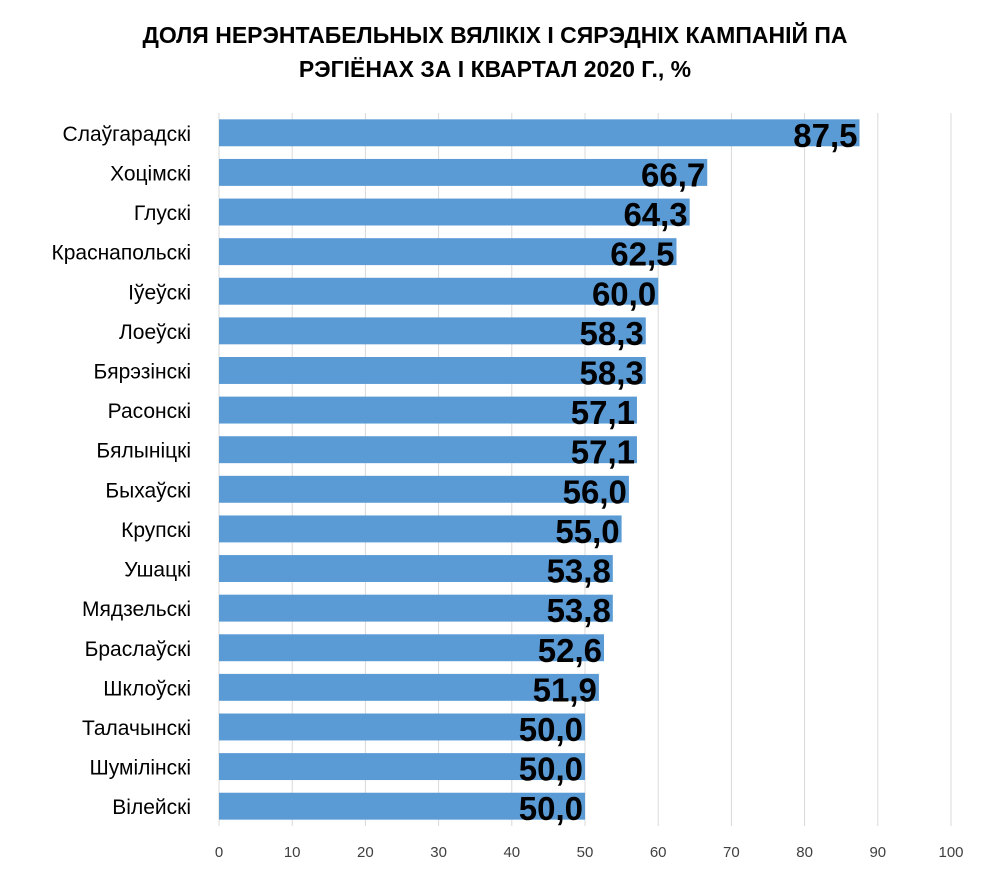 This screenshot has height=874, width=990. What do you see at coordinates (825, 135) in the screenshot?
I see `data-label: 87,5` at bounding box center [825, 135].